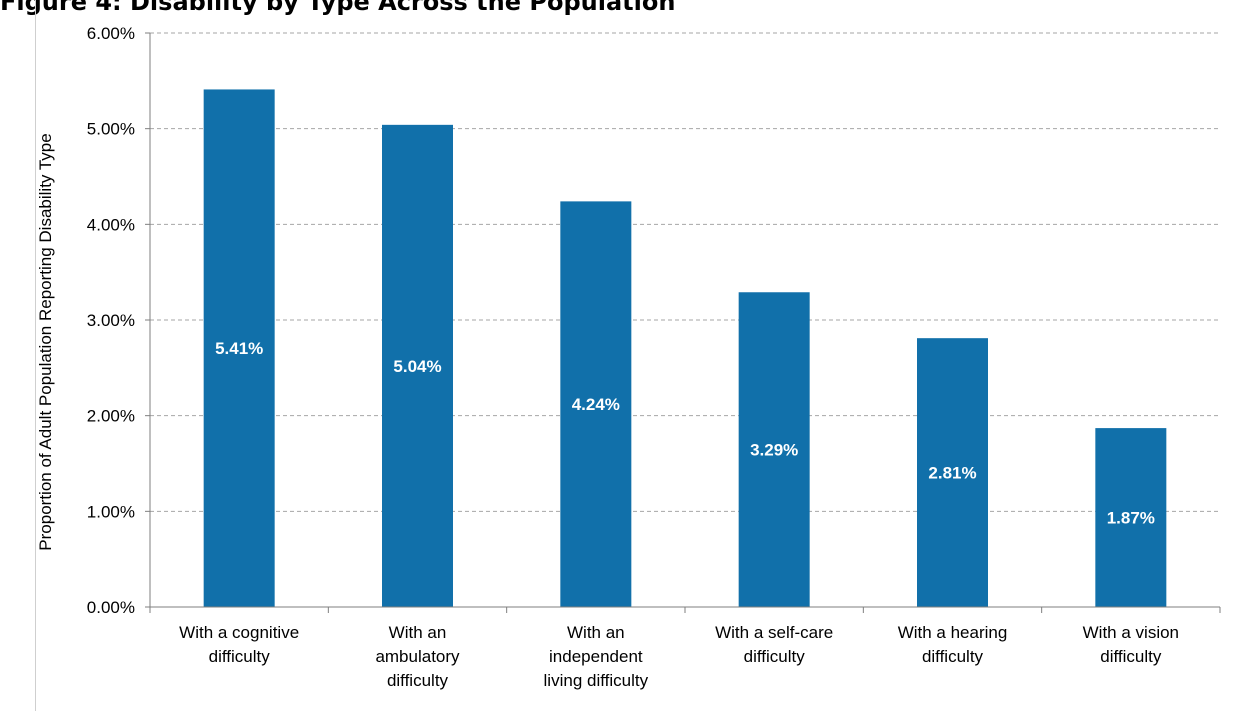  What do you see at coordinates (774, 632) in the screenshot?
I see `x-category-label-line: With a self-care` at bounding box center [774, 632].